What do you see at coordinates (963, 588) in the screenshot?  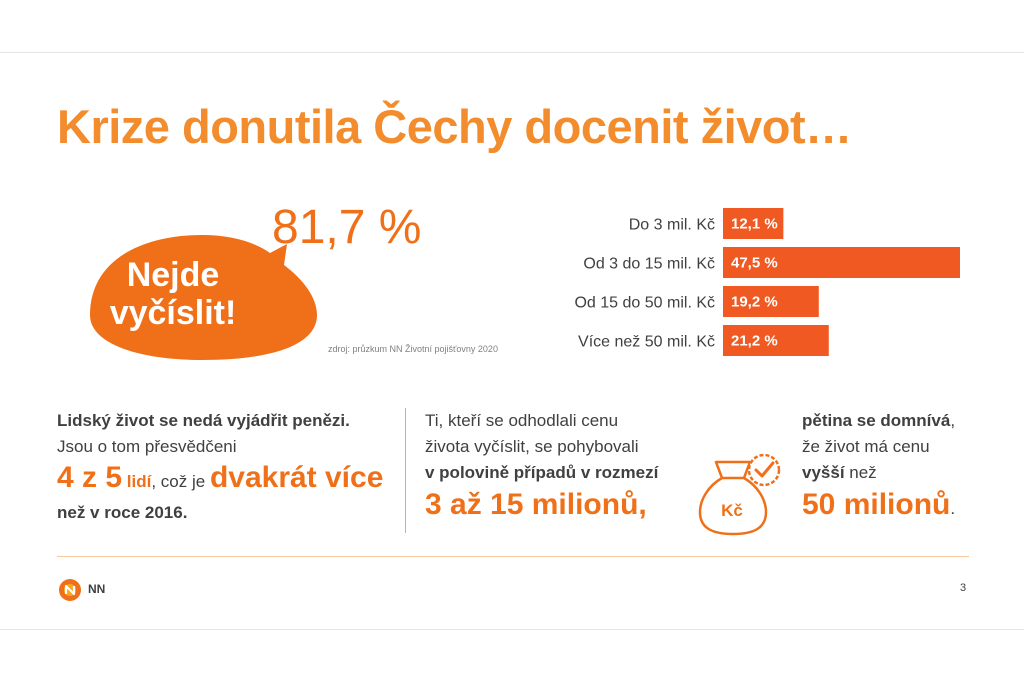 I see `page-number: 3` at bounding box center [963, 588].